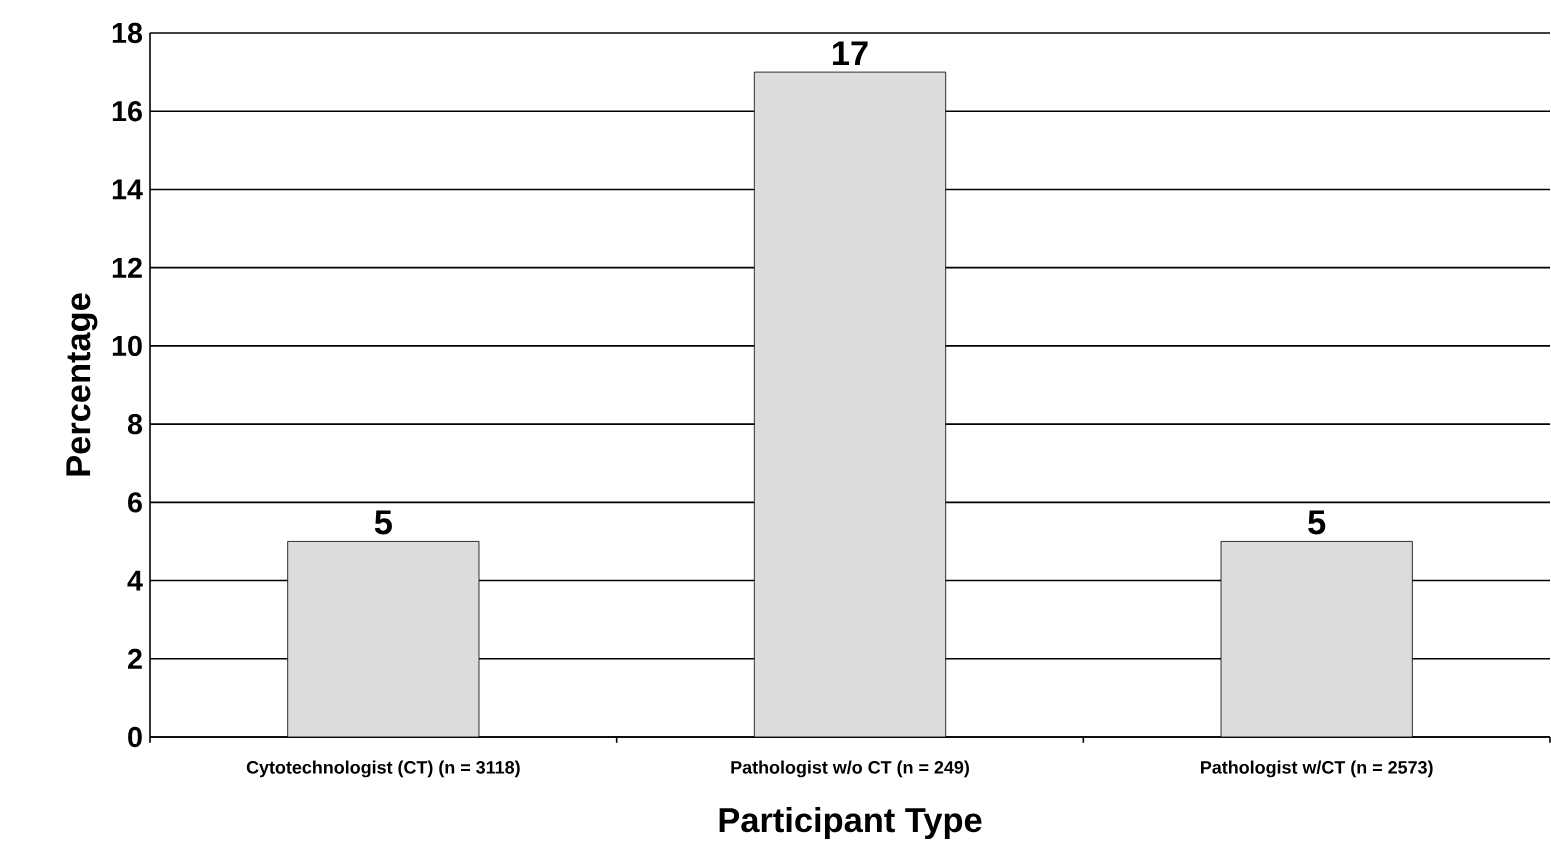 This screenshot has width=1551, height=867. I want to click on x-tick-label: Pathologist w/CT (n = 2573), so click(1317, 769).